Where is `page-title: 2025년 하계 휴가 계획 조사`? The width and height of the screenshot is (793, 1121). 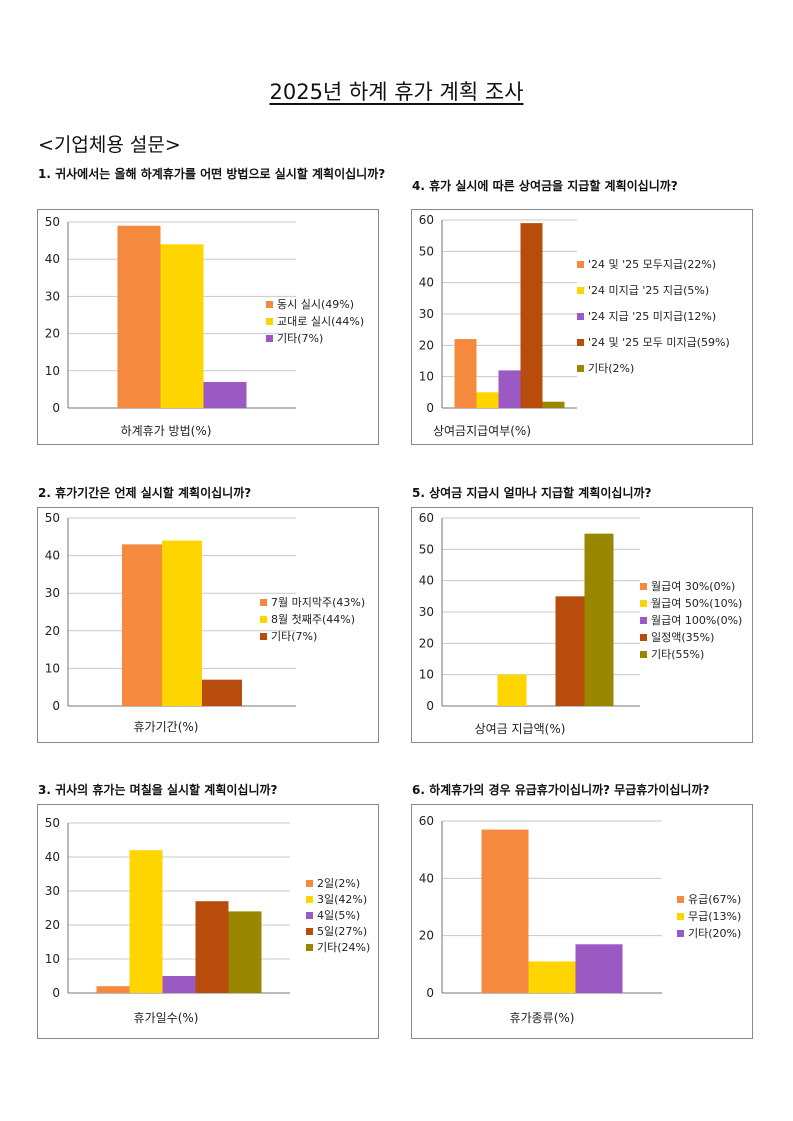
page-title: 2025년 하계 휴가 계획 조사 is located at coordinates (396, 92).